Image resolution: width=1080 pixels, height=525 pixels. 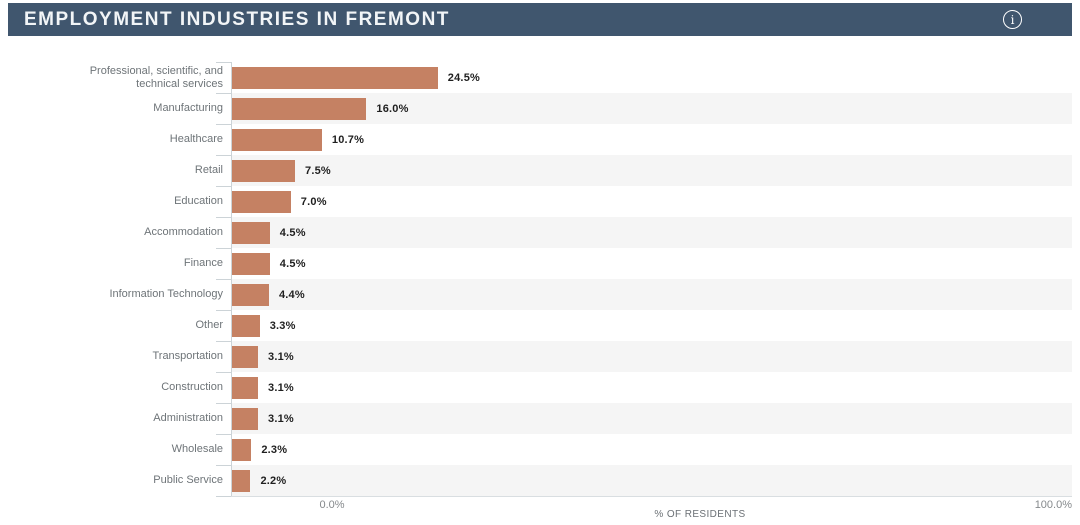 I want to click on chart-title: EMPLOYMENT INDUSTRIES IN FREMONT, so click(x=237, y=19).